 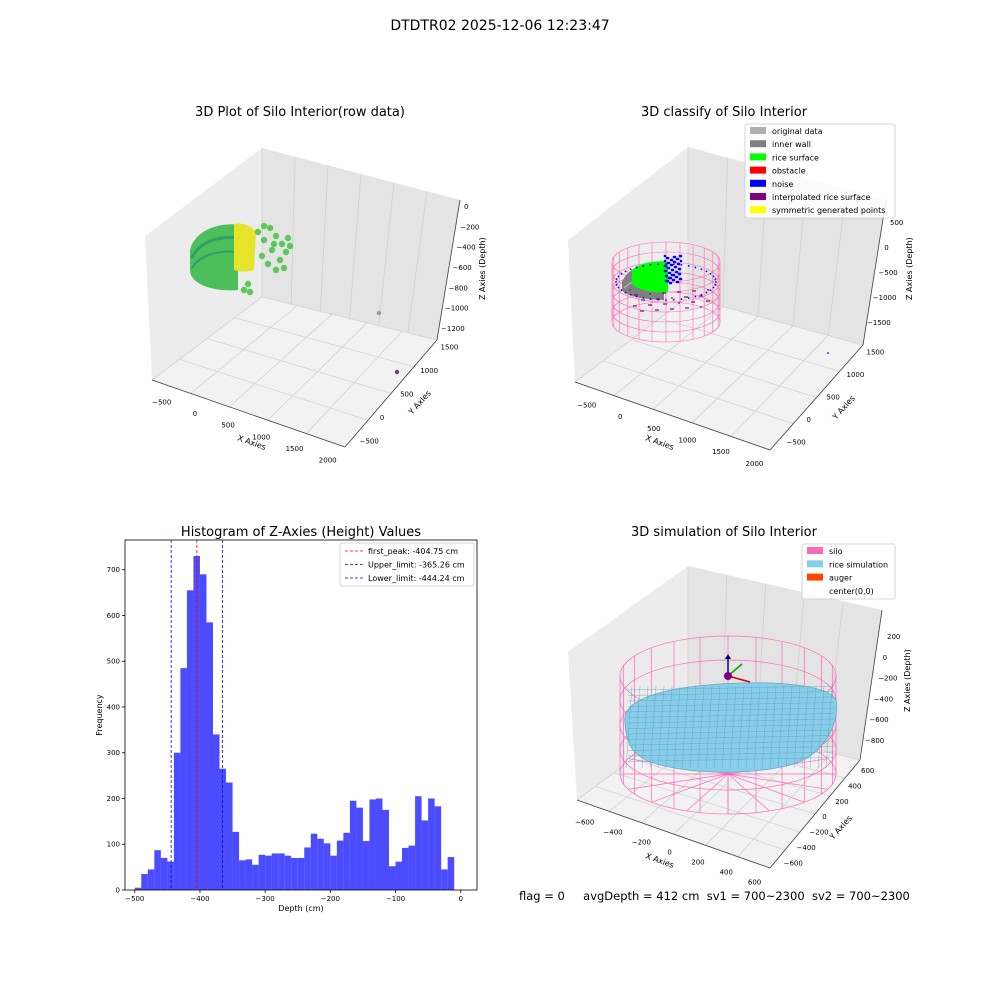 What do you see at coordinates (134, 899) in the screenshot?
I see `histogram-x-tick-label: −500` at bounding box center [134, 899].